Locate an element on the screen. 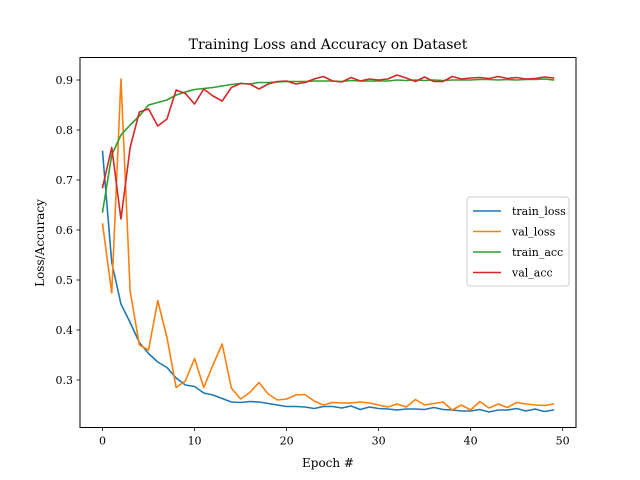  y-tick-label: 0.7 is located at coordinates (65, 180).